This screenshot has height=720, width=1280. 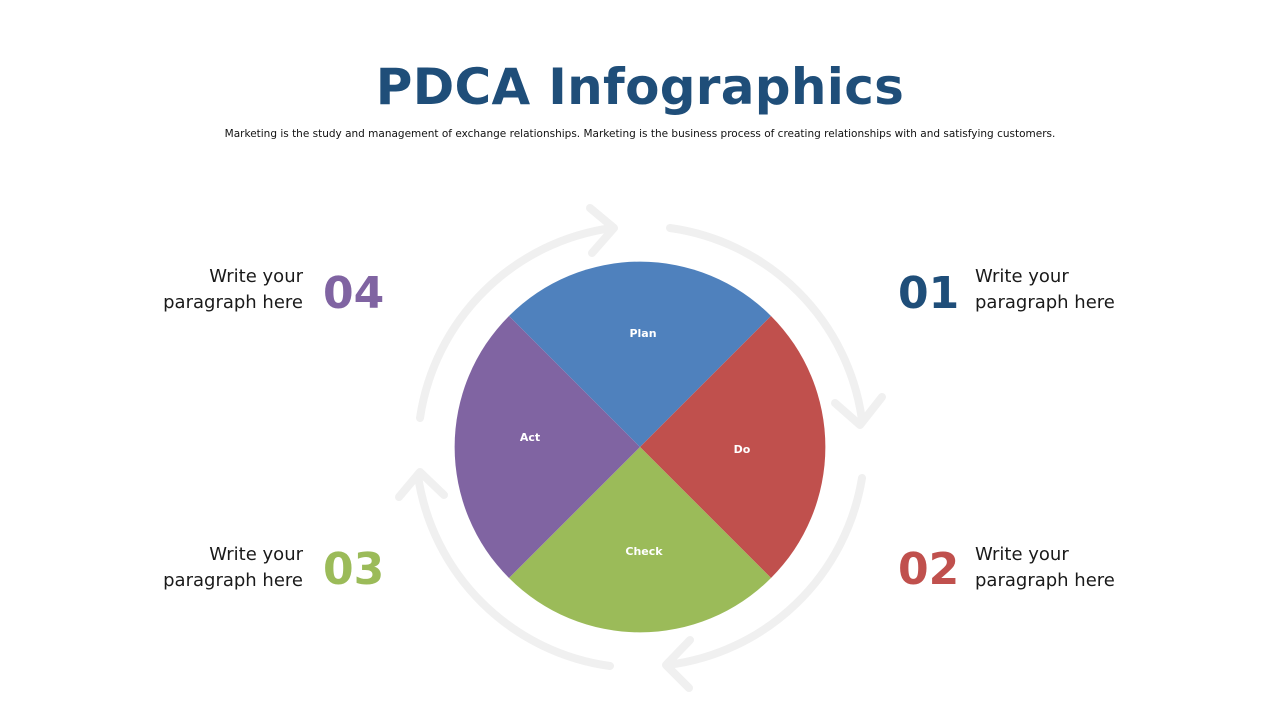 What do you see at coordinates (640, 540) in the screenshot?
I see `quadrant-check` at bounding box center [640, 540].